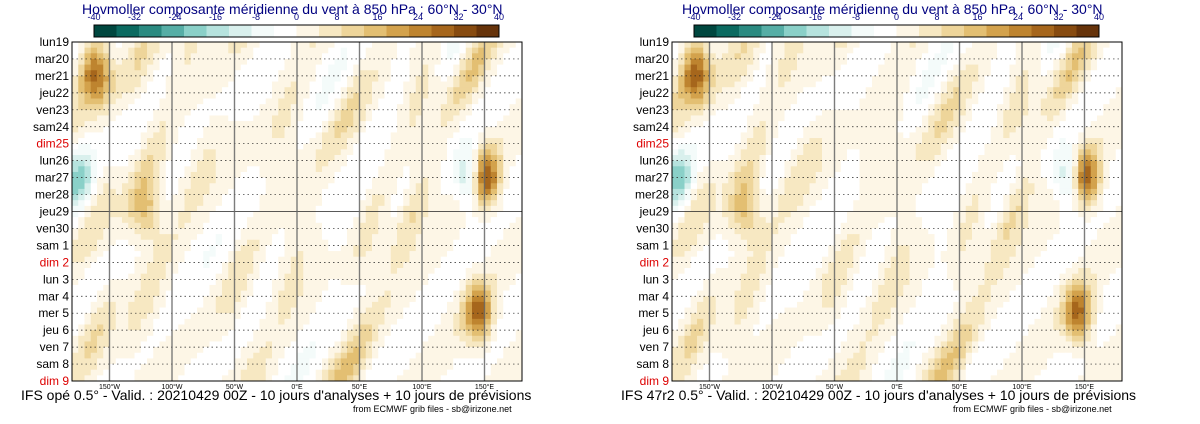  What do you see at coordinates (1018, 17) in the screenshot?
I see `colorbar-tick-label: 24` at bounding box center [1018, 17].